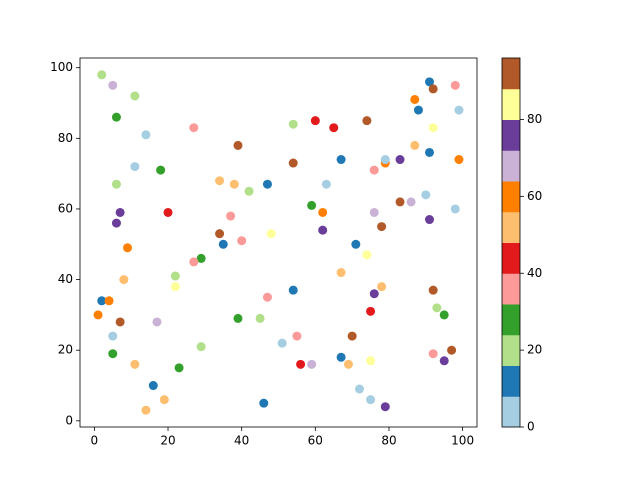  What do you see at coordinates (241, 441) in the screenshot?
I see `x-tick-label: 40` at bounding box center [241, 441].